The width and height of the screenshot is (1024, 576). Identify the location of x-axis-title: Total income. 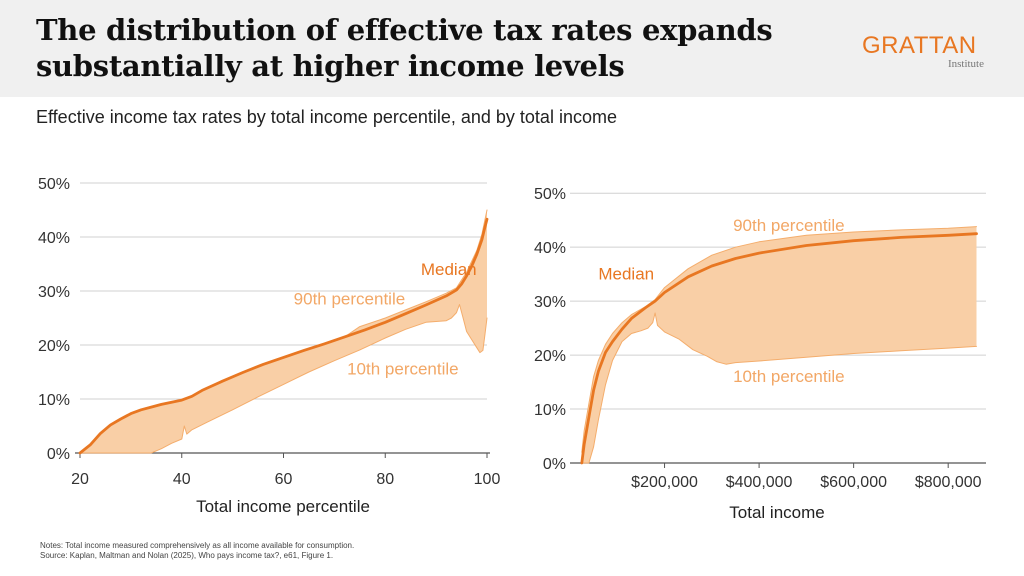
(776, 512).